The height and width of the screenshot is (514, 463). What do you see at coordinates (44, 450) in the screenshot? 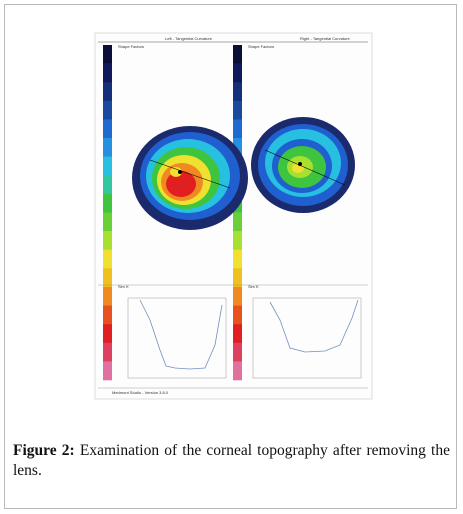
I see `caption-label: Figure 2:` at bounding box center [44, 450].